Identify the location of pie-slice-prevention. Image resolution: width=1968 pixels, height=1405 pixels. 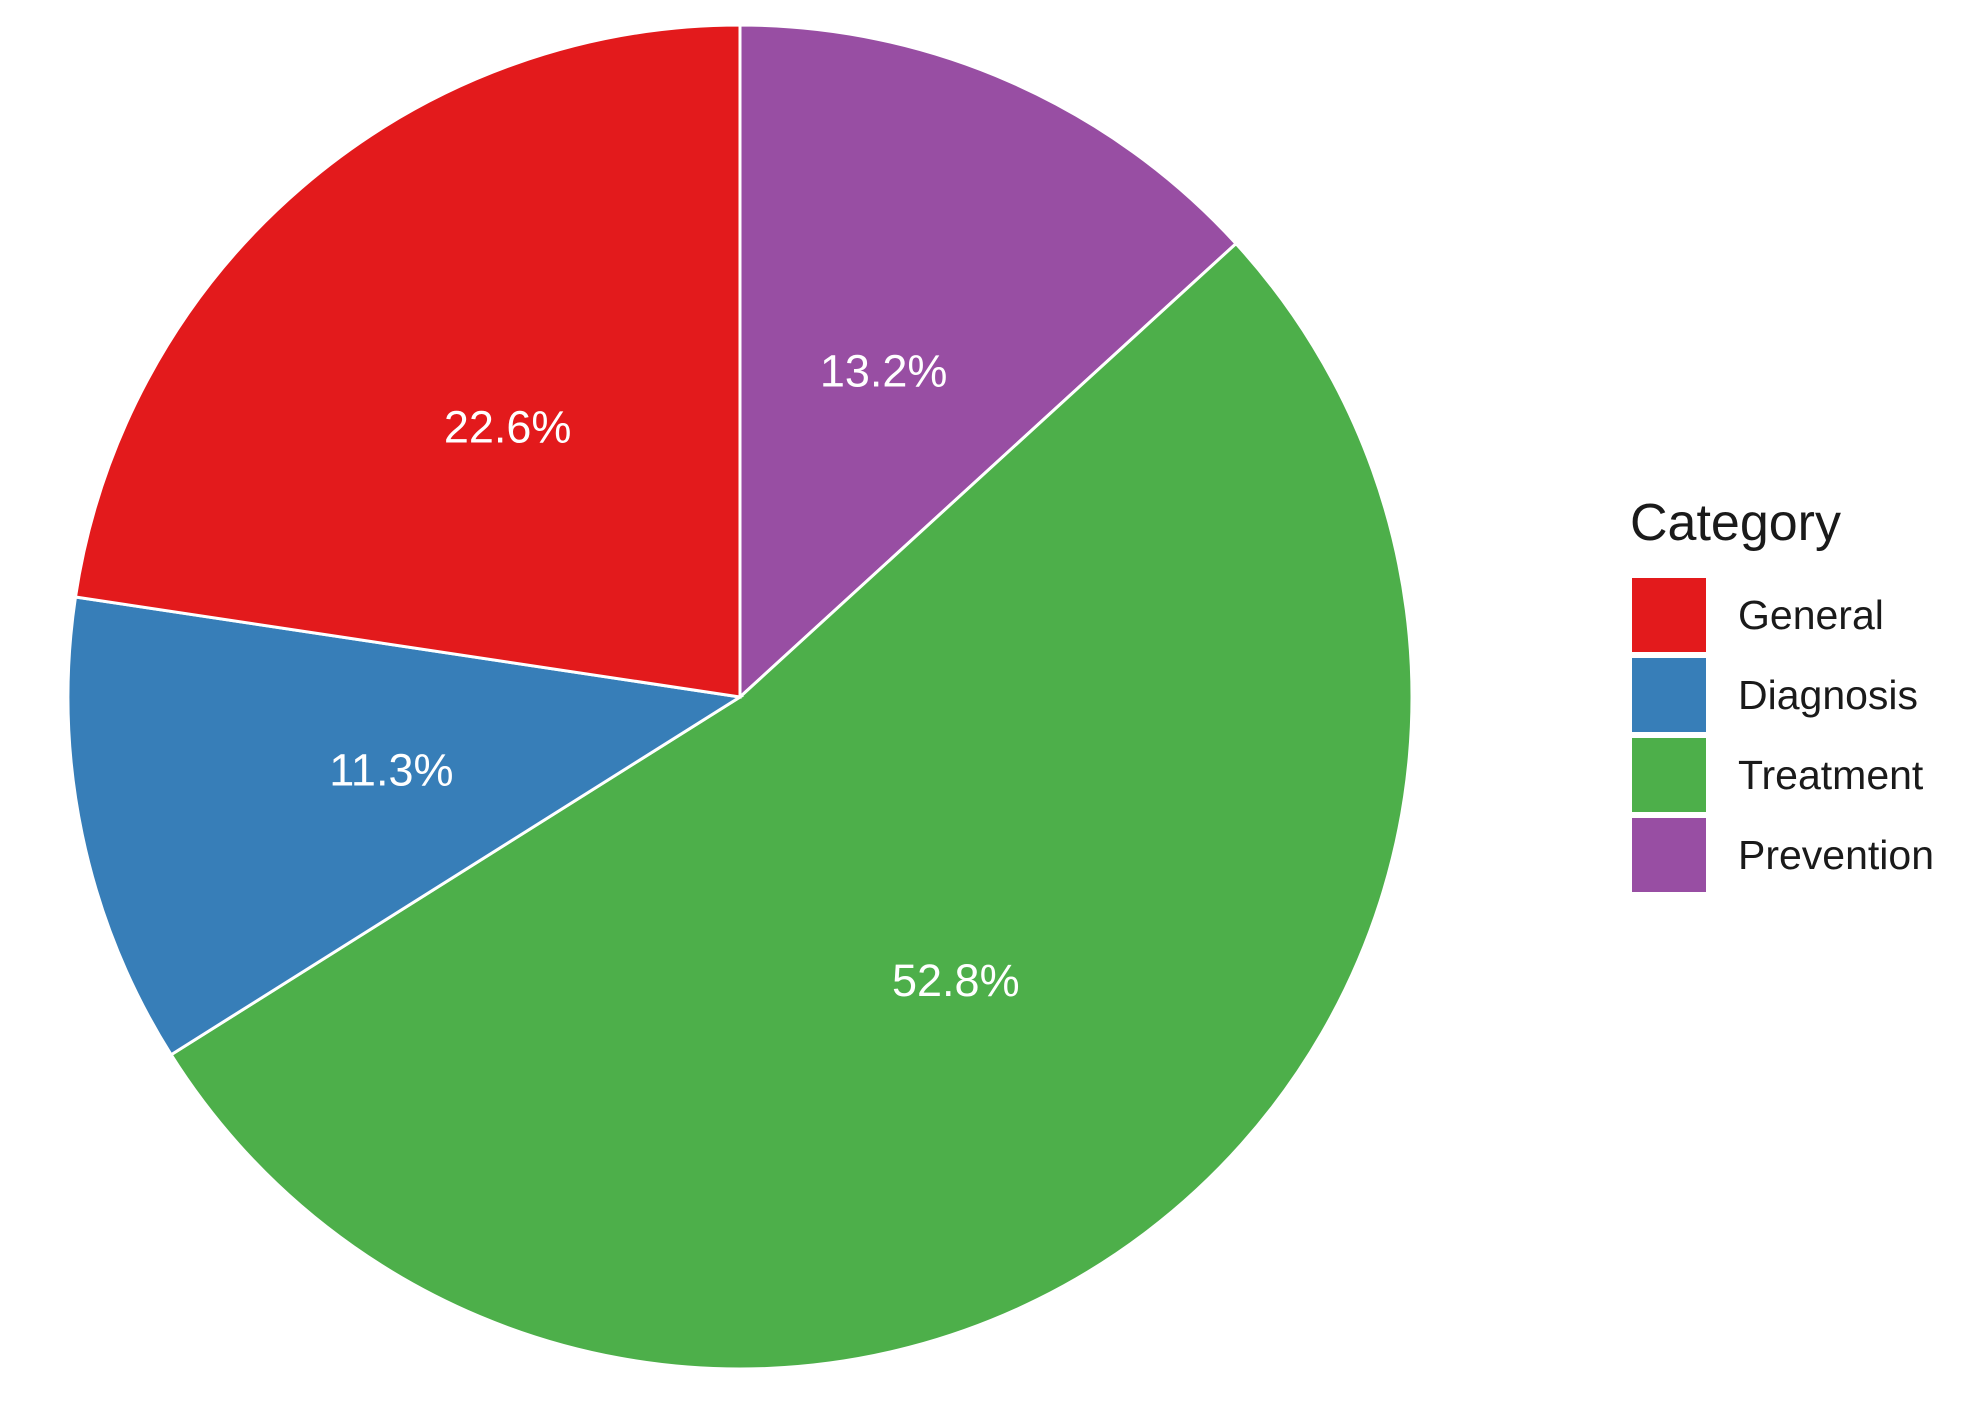
(988, 362).